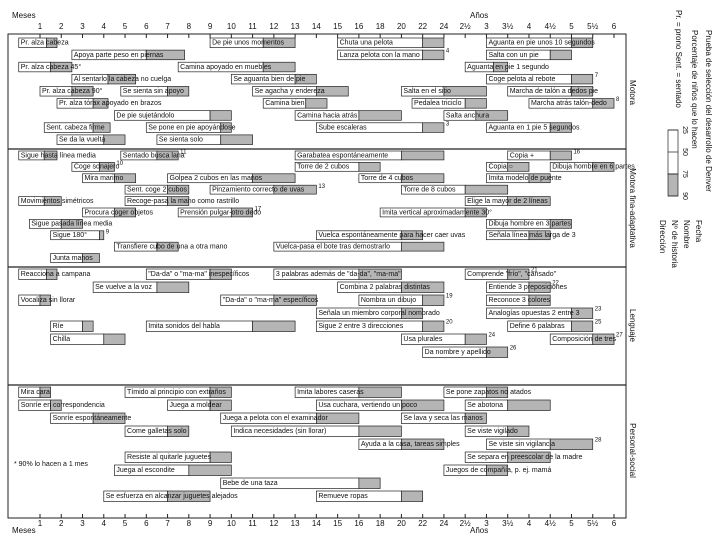 Image resolution: width=720 pixels, height=540 pixels. Describe the element at coordinates (541, 43) in the screenshot. I see `item-label: Aguanta en pie unos 10 segundos` at that location.